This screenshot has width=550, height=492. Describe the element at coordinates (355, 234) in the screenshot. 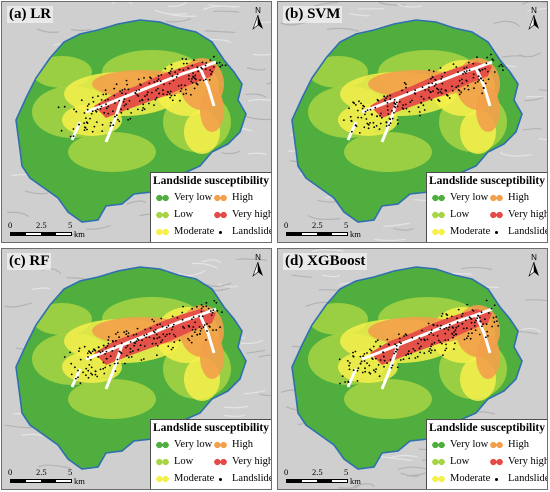

I see `scale-unit: km` at that location.